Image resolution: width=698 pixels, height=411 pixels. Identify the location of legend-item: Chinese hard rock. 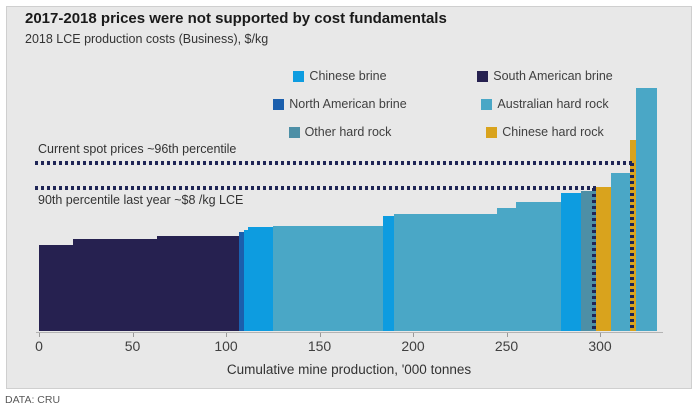
(545, 132).